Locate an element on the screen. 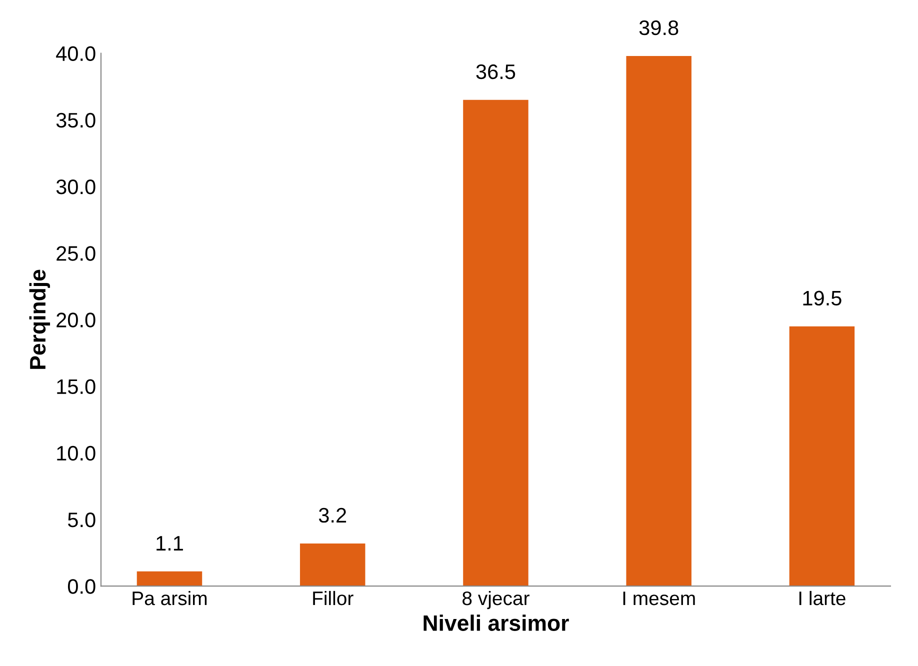  y-tick-label: 0.0 is located at coordinates (82, 586).